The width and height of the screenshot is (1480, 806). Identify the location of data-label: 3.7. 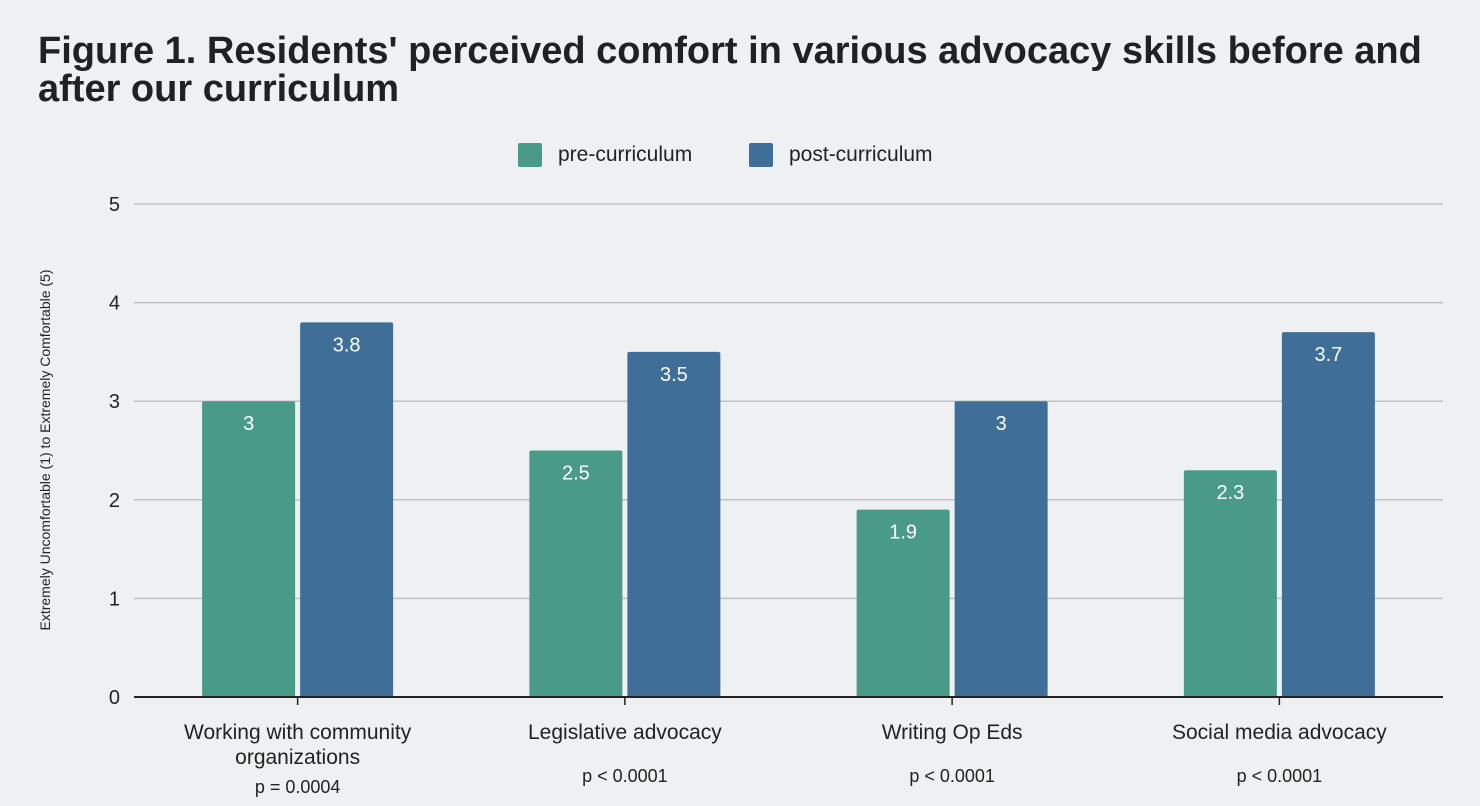
(1328, 355).